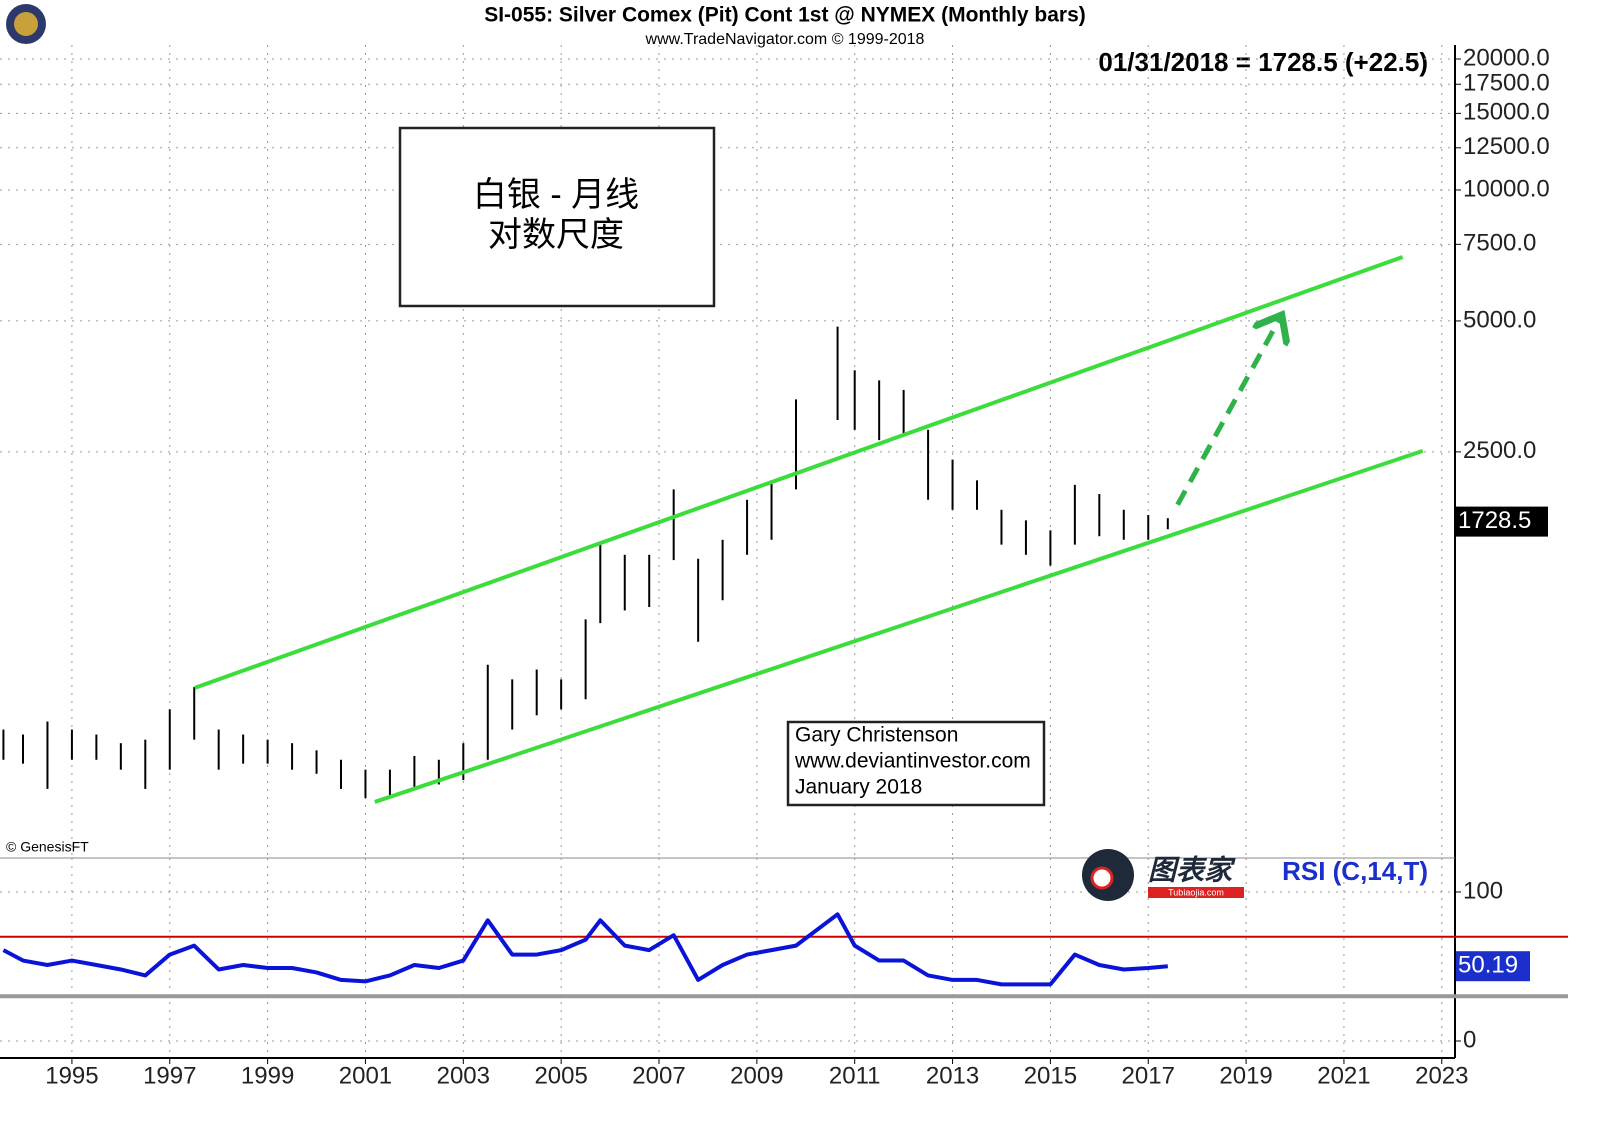 This screenshot has height=1130, width=1608. I want to click on credit-text: January 2018, so click(858, 787).